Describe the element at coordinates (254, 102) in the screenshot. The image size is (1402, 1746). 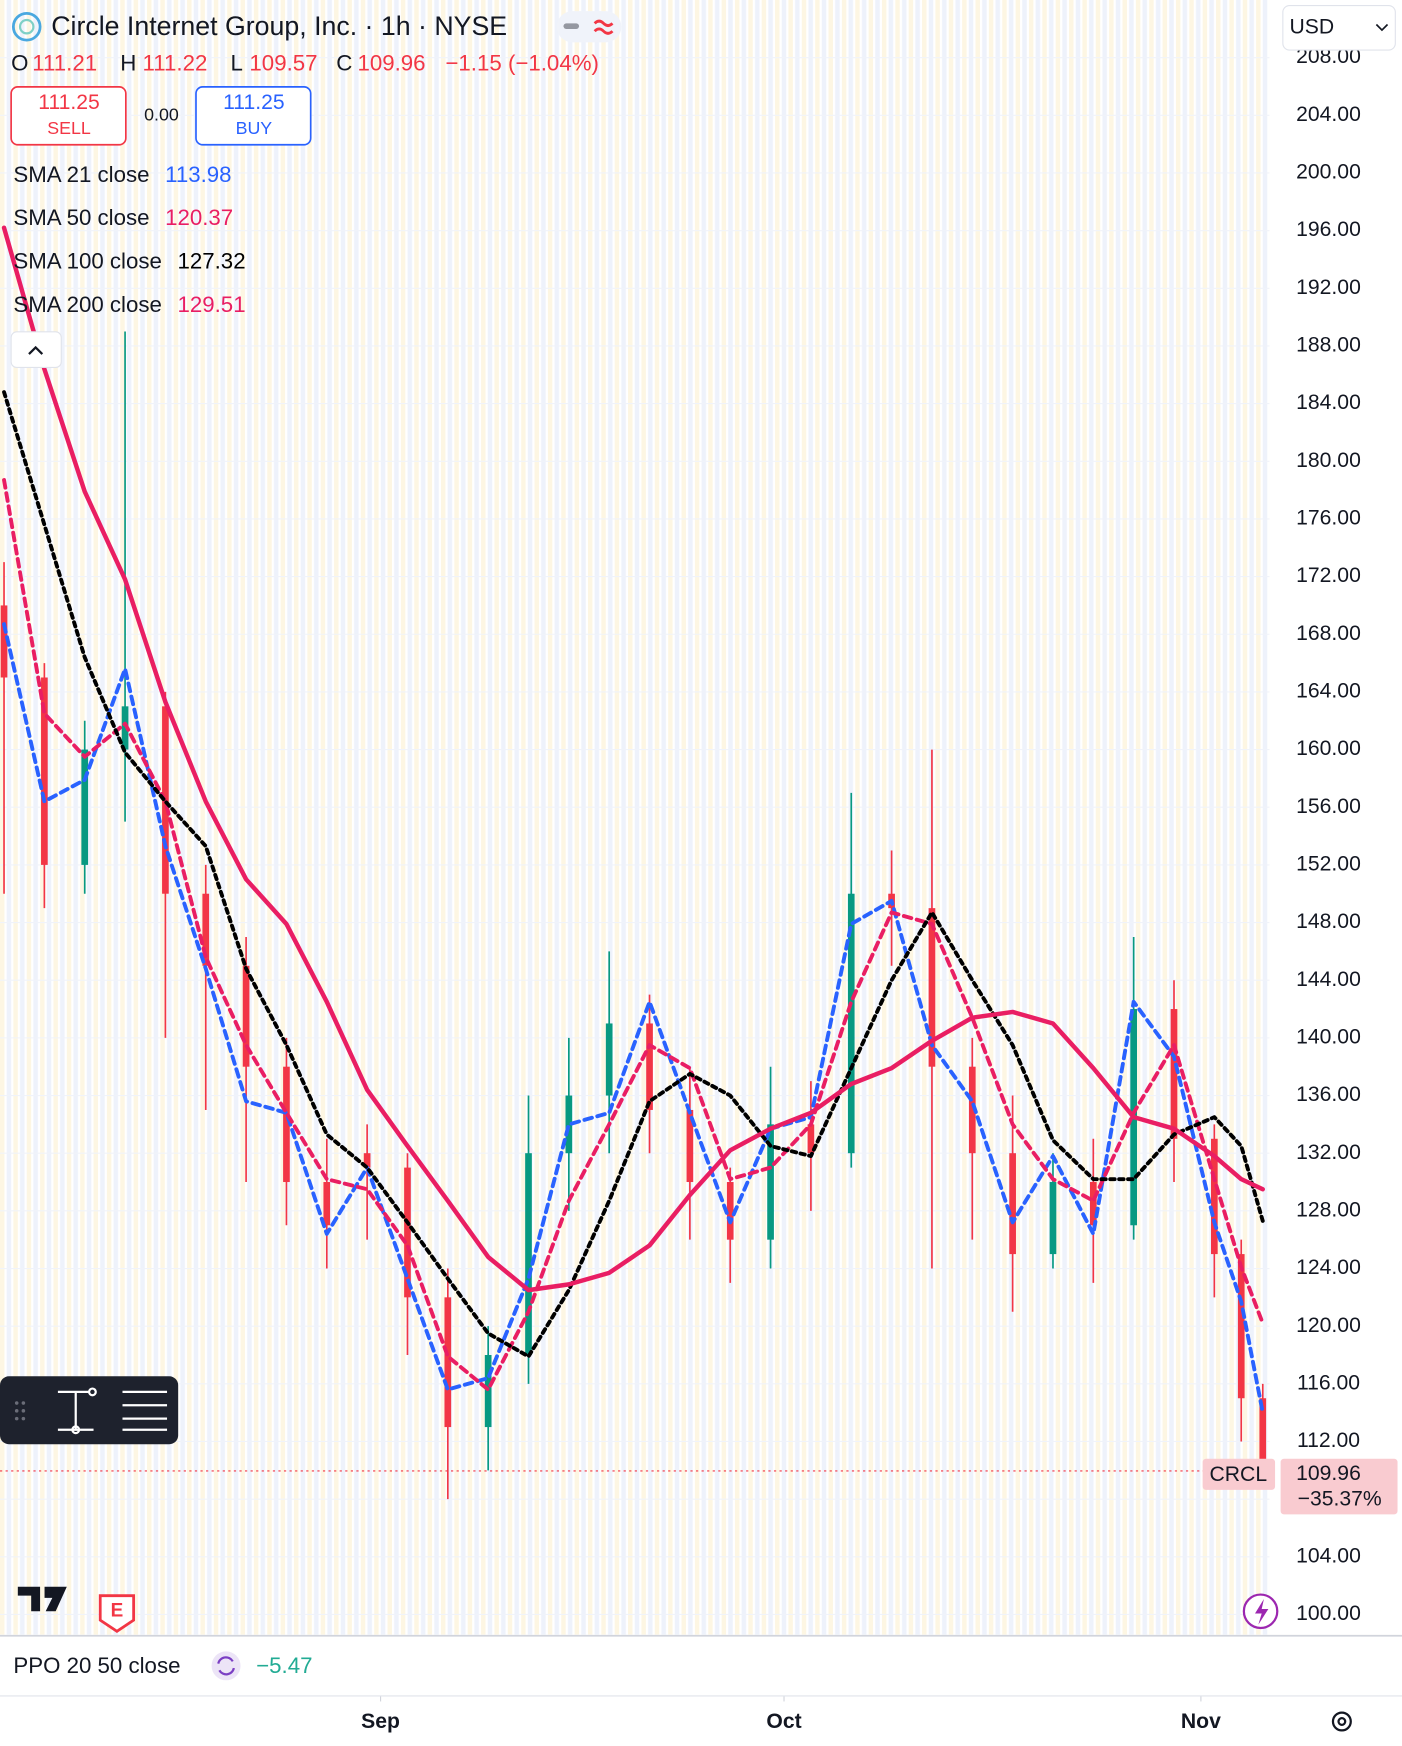
I see `buy-price: 111.25` at that location.